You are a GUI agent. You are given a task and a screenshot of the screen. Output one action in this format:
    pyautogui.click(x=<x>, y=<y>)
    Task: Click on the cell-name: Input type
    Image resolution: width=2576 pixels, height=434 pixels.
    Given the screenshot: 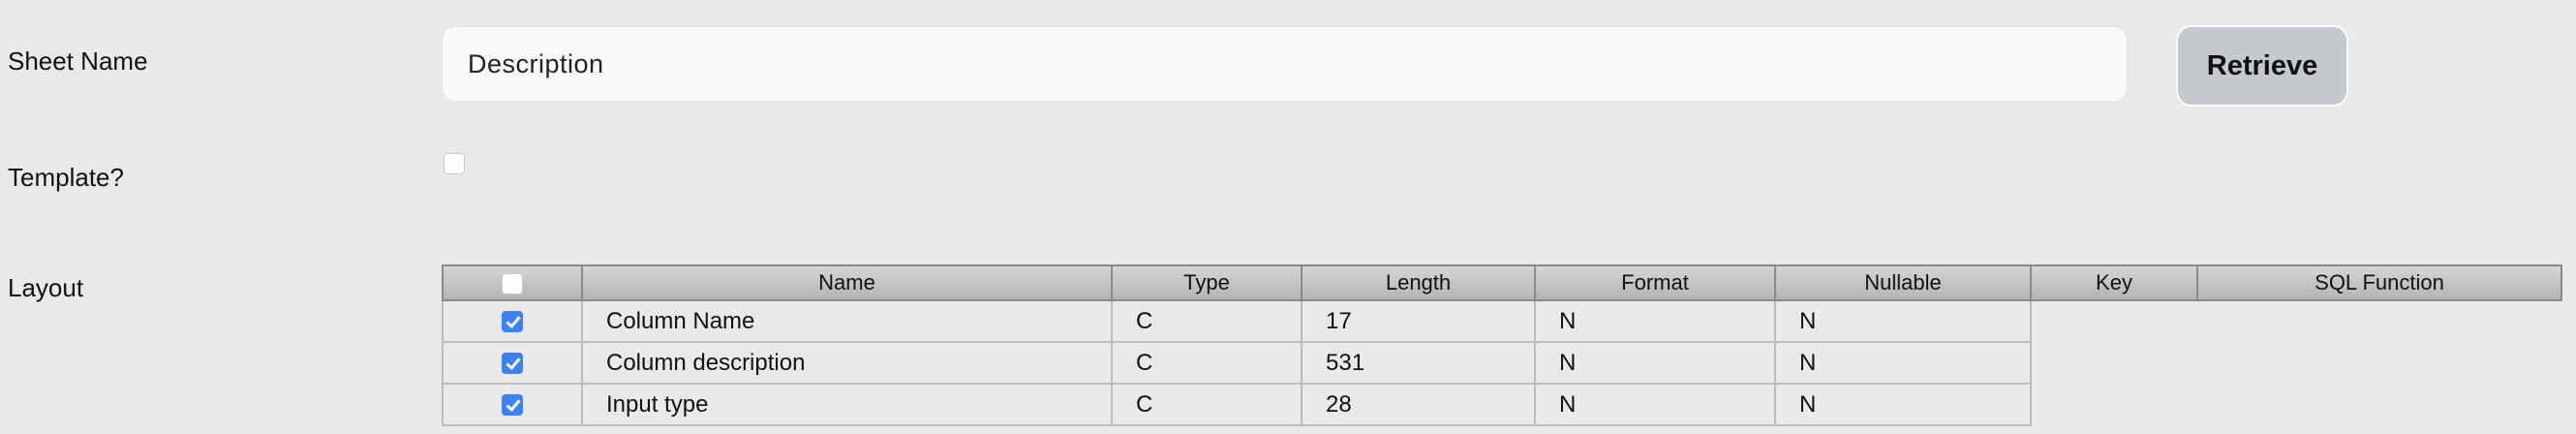 What is the action you would take?
    pyautogui.click(x=847, y=404)
    